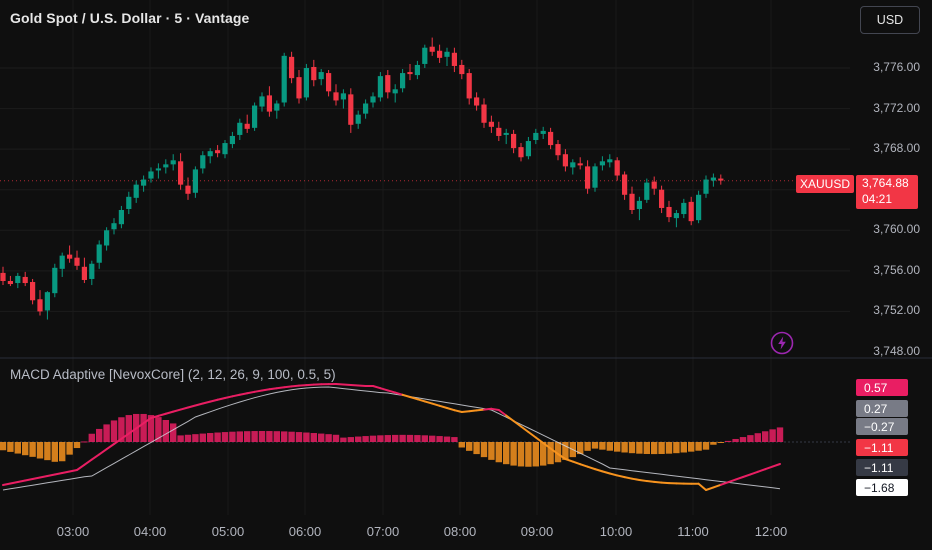  What do you see at coordinates (616, 531) in the screenshot?
I see `time-axis-label: 10:00` at bounding box center [616, 531].